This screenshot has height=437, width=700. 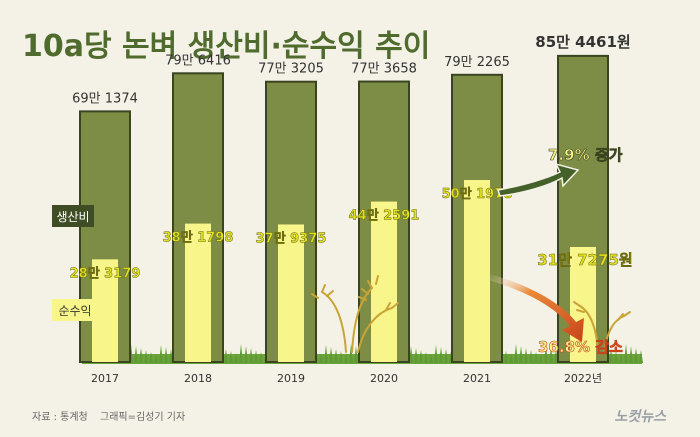 I want to click on x-tick-label: 2021, so click(x=477, y=378).